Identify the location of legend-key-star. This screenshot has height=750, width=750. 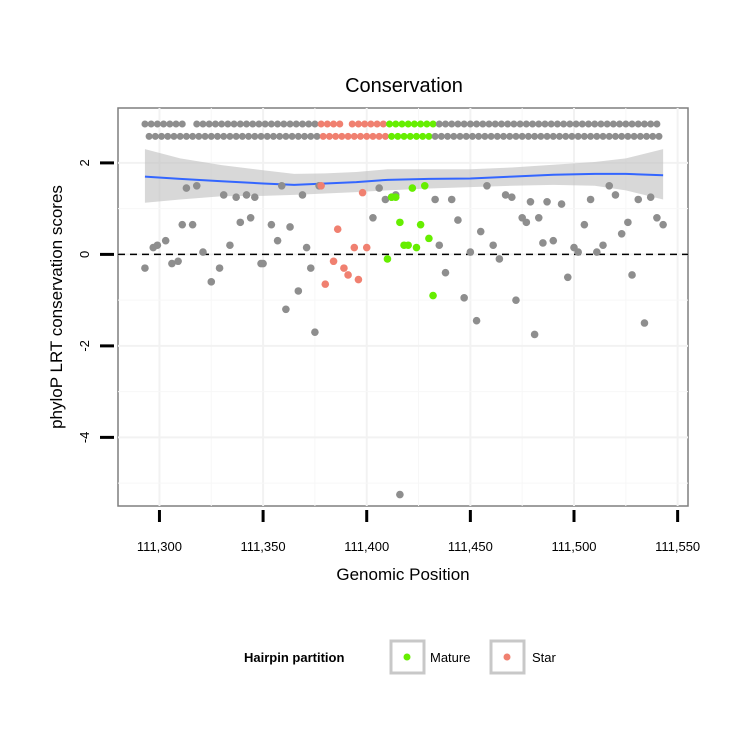
(507, 657).